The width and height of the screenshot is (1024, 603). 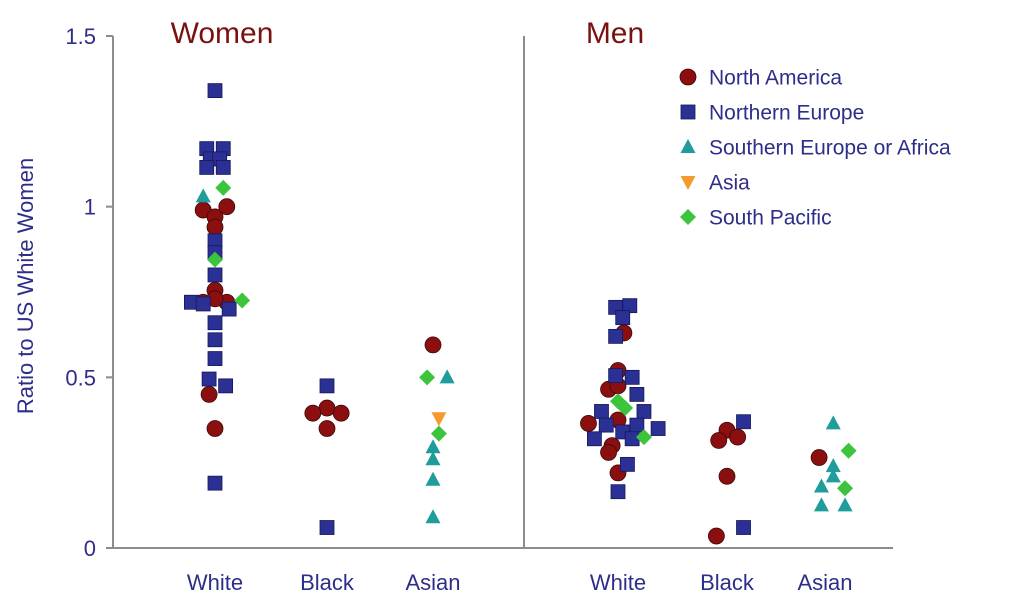 I want to click on y-tick-label: 1, so click(x=90, y=207).